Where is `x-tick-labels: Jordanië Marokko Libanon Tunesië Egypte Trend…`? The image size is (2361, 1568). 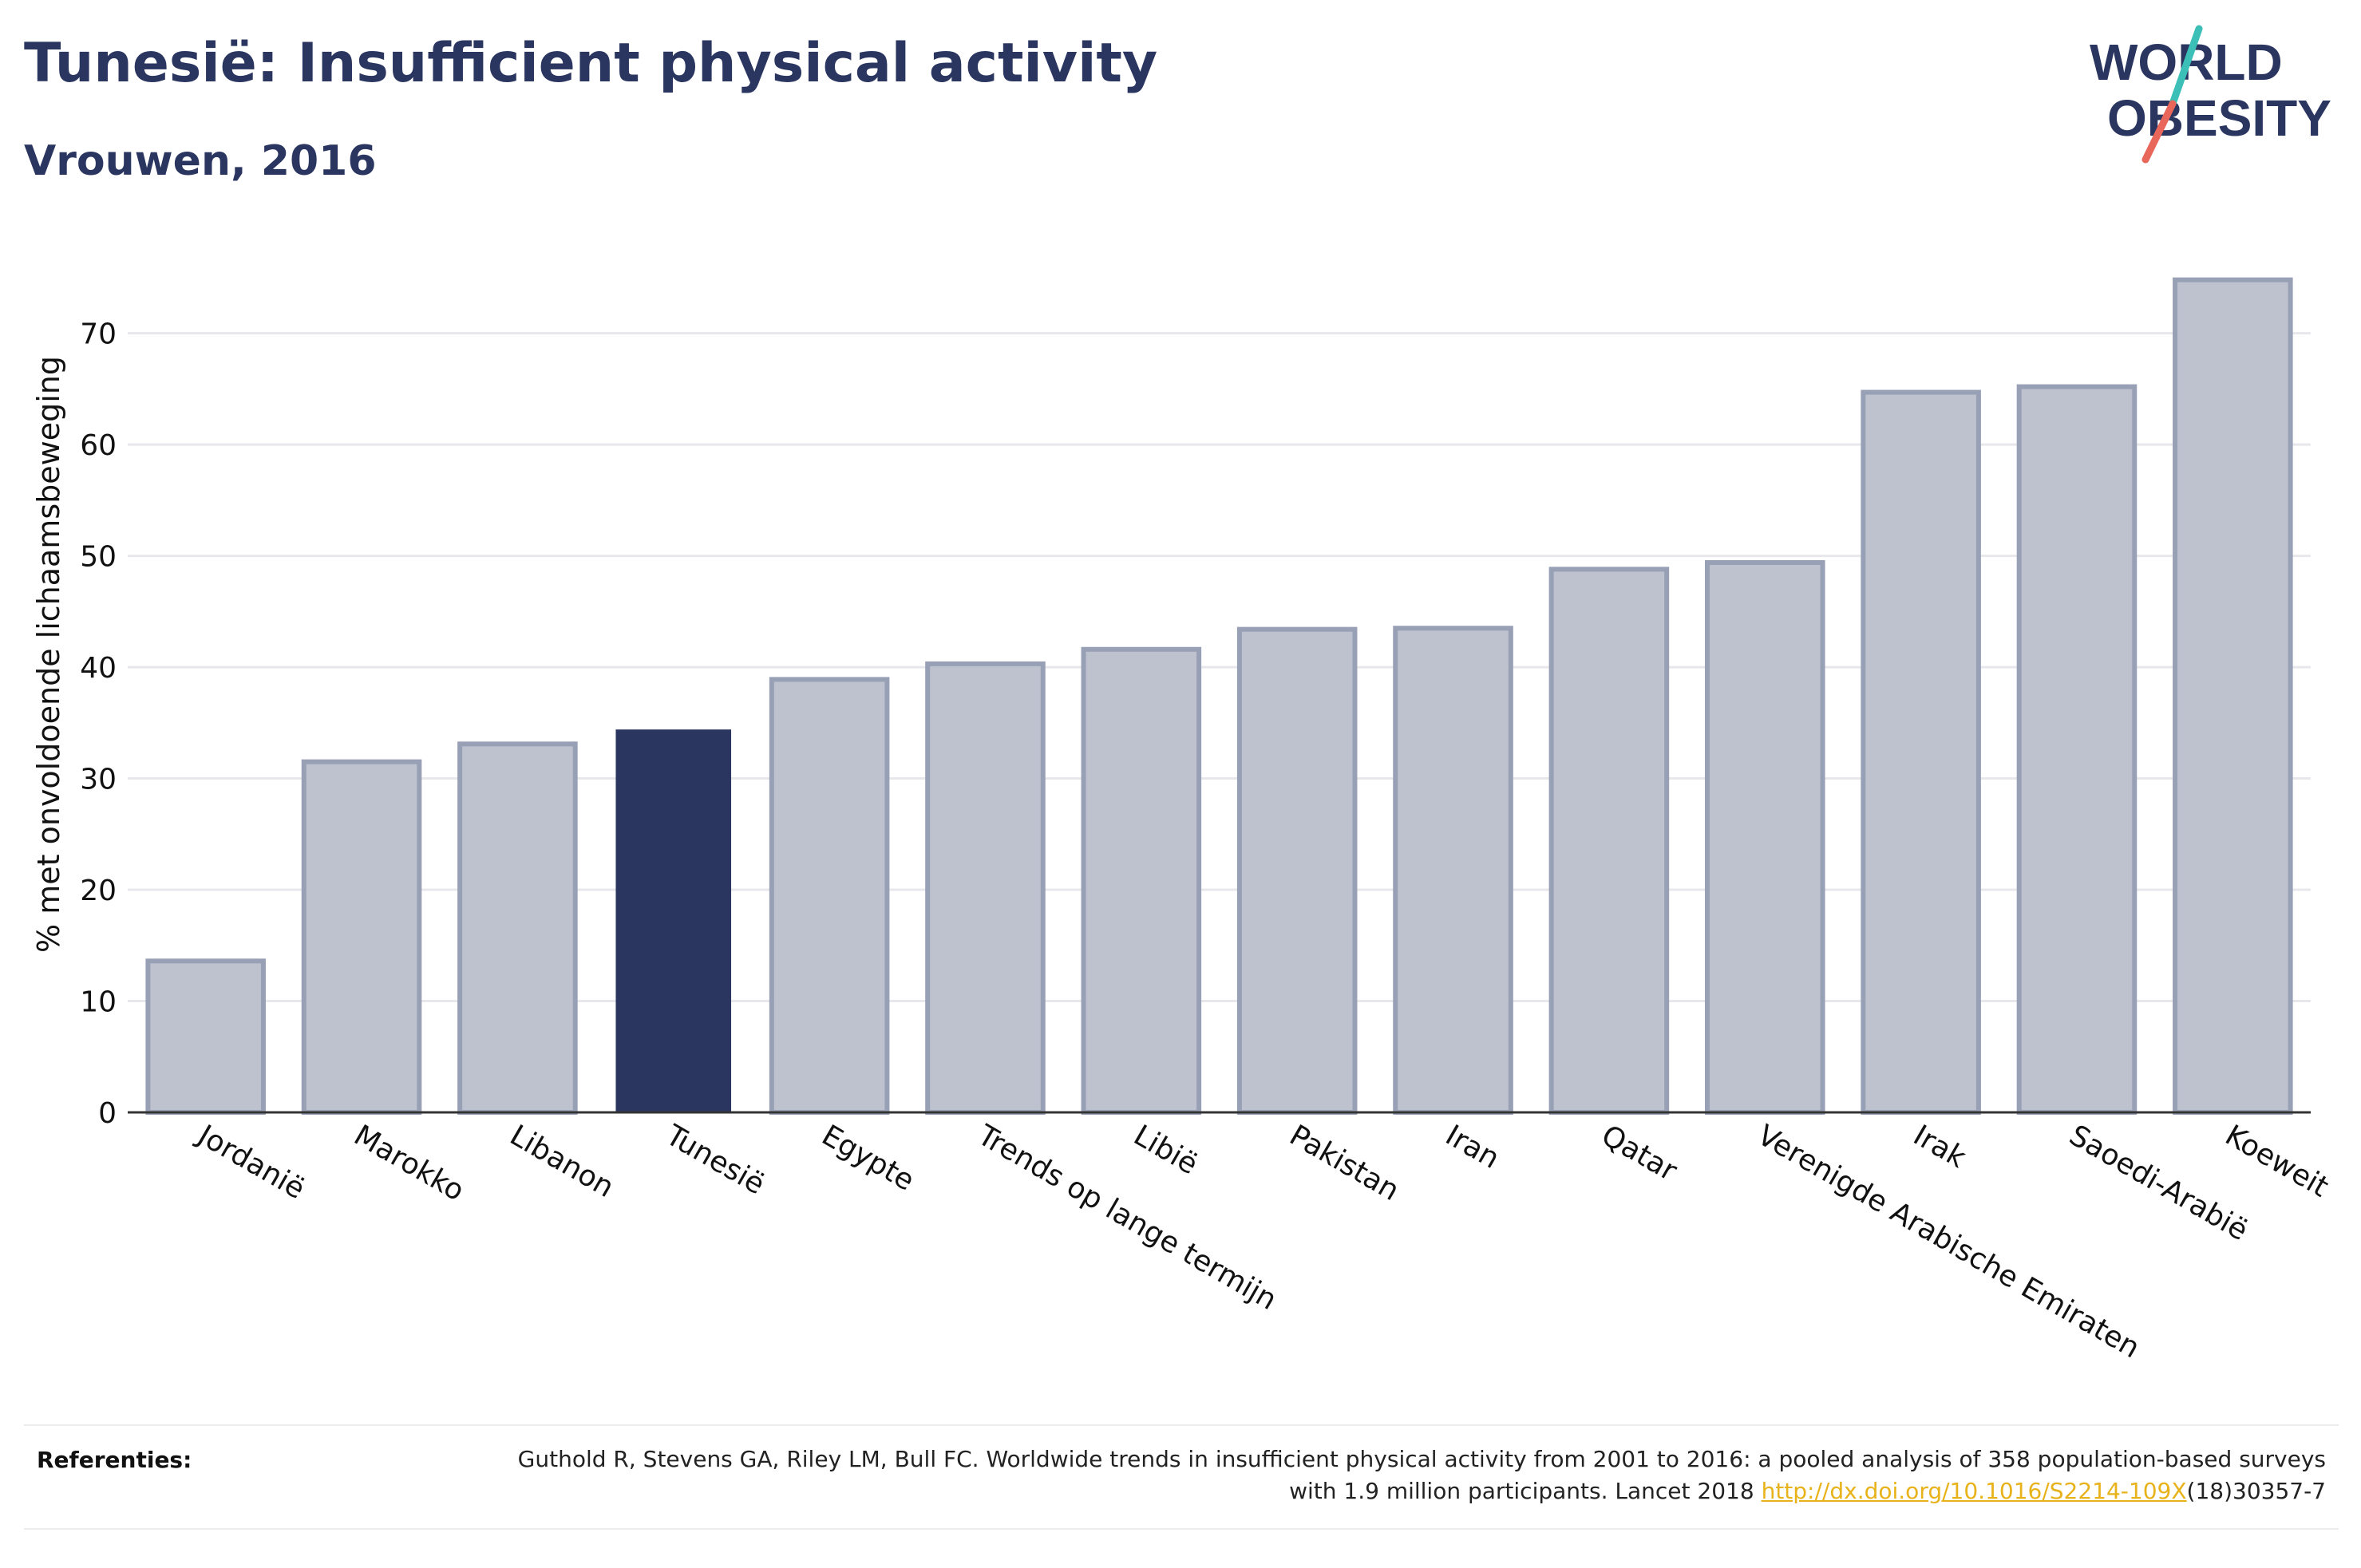 x-tick-labels: Jordanië Marokko Libanon Tunesië Egypte Trend… is located at coordinates (1262, 1241).